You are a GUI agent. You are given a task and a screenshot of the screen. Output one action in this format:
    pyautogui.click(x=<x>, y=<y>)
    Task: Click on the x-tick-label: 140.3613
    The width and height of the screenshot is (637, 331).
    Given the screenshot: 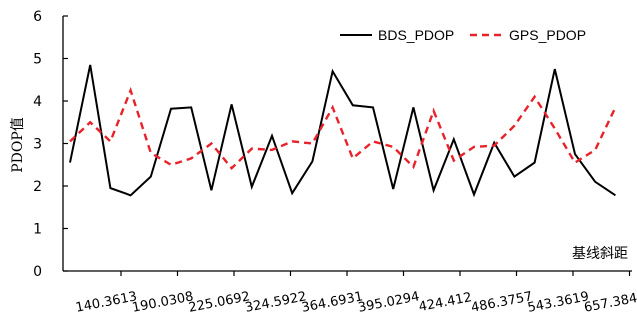 What is the action you would take?
    pyautogui.click(x=106, y=302)
    